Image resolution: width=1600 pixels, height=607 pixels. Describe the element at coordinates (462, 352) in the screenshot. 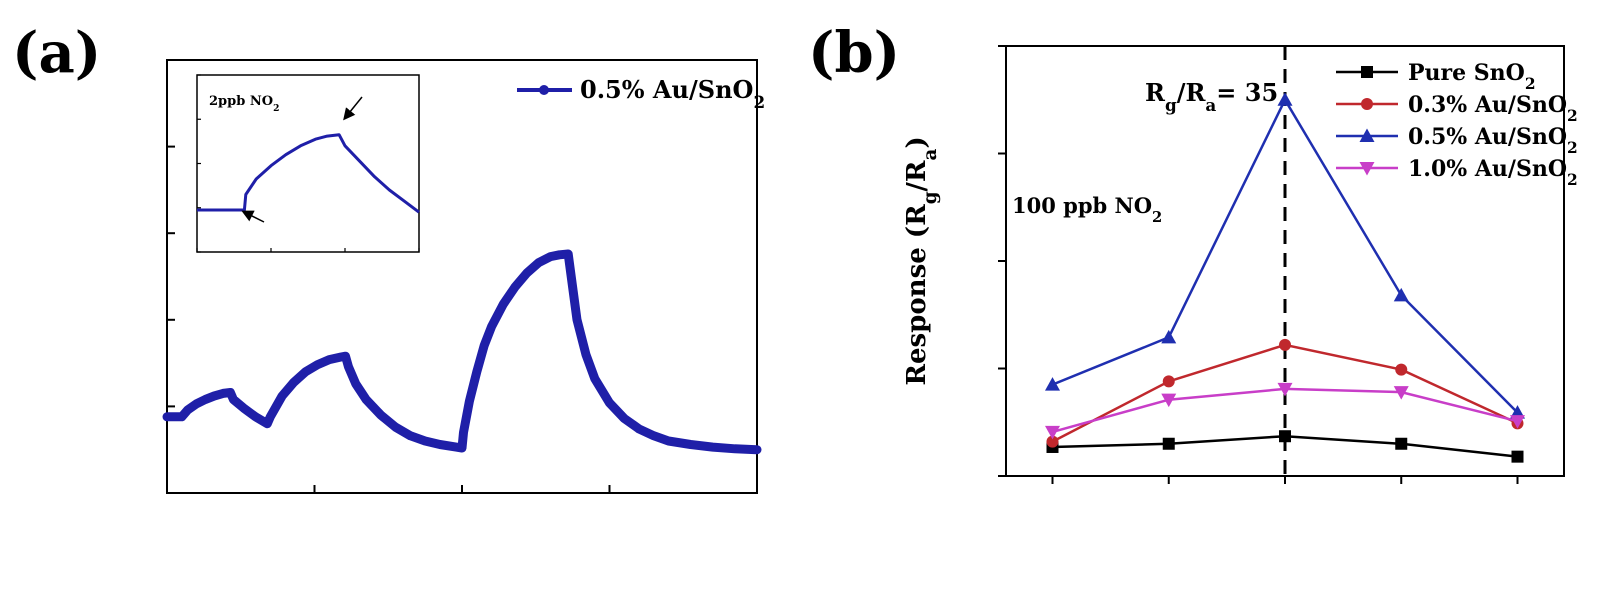

I see `series-line-0-5-au-sno2` at that location.